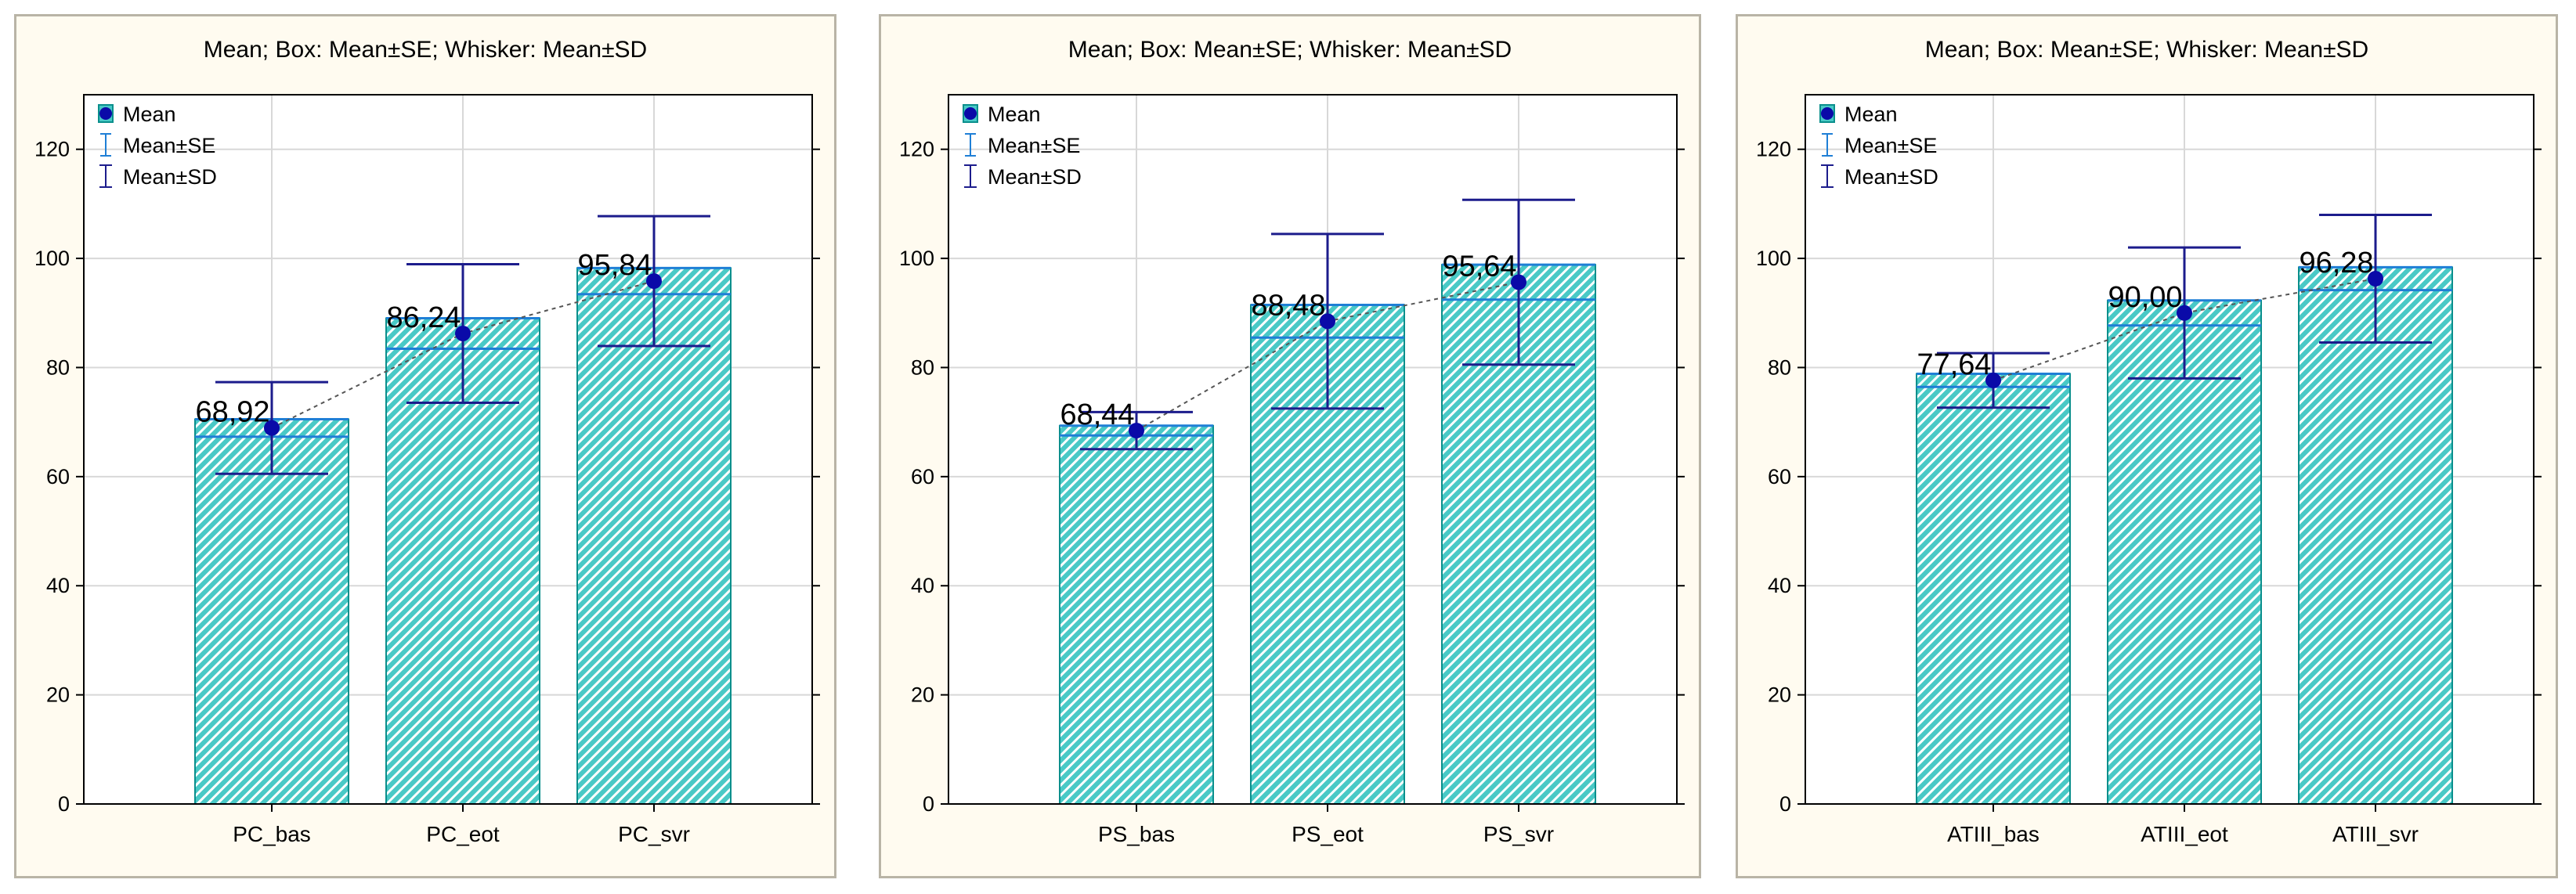  I want to click on bar-PS_bas, so click(1136, 614).